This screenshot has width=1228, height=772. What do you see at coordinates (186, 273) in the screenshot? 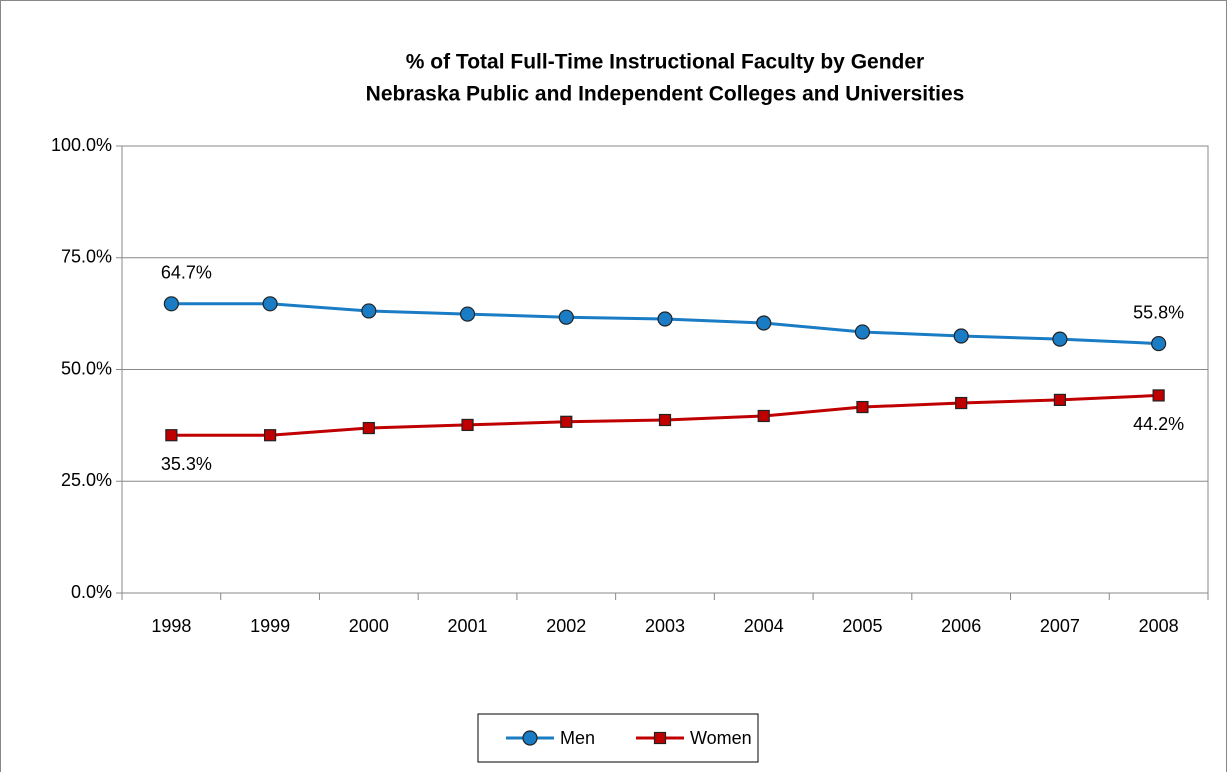
I see `data-label: 64.7%` at bounding box center [186, 273].